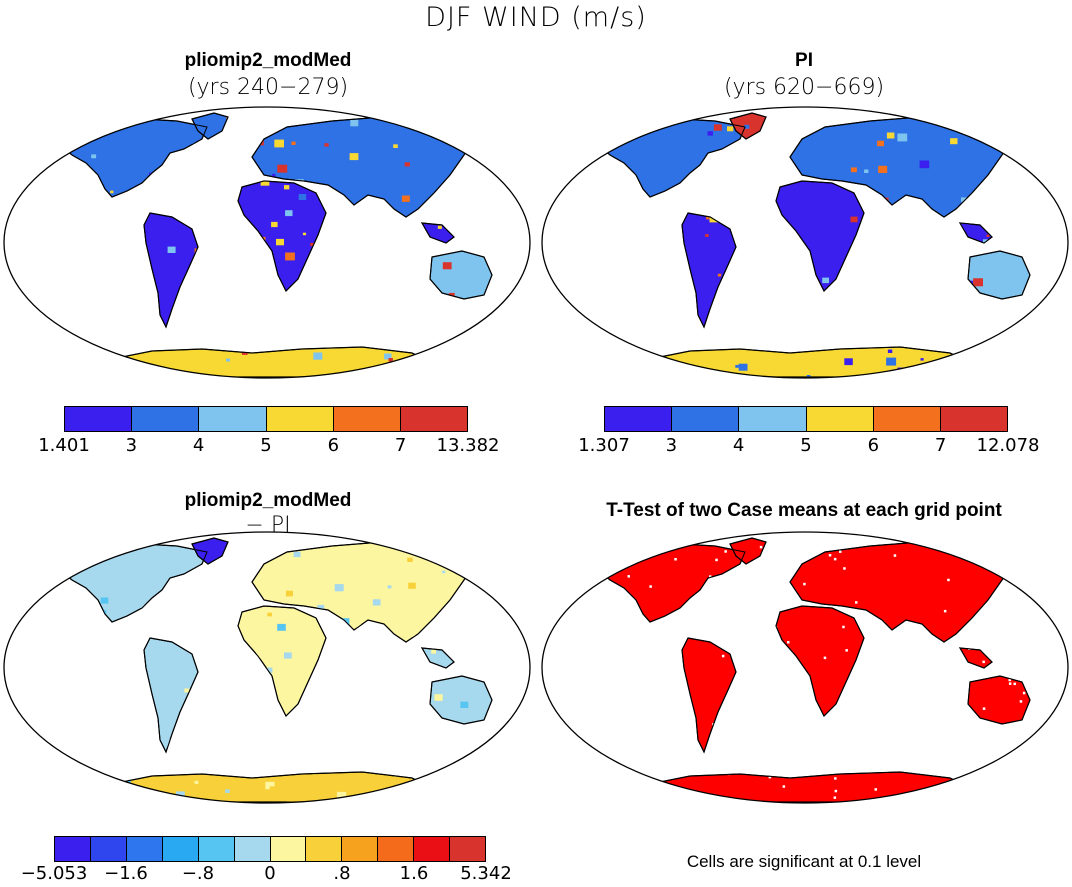 The image size is (1072, 887). I want to click on colorbar-pi, so click(806, 419).